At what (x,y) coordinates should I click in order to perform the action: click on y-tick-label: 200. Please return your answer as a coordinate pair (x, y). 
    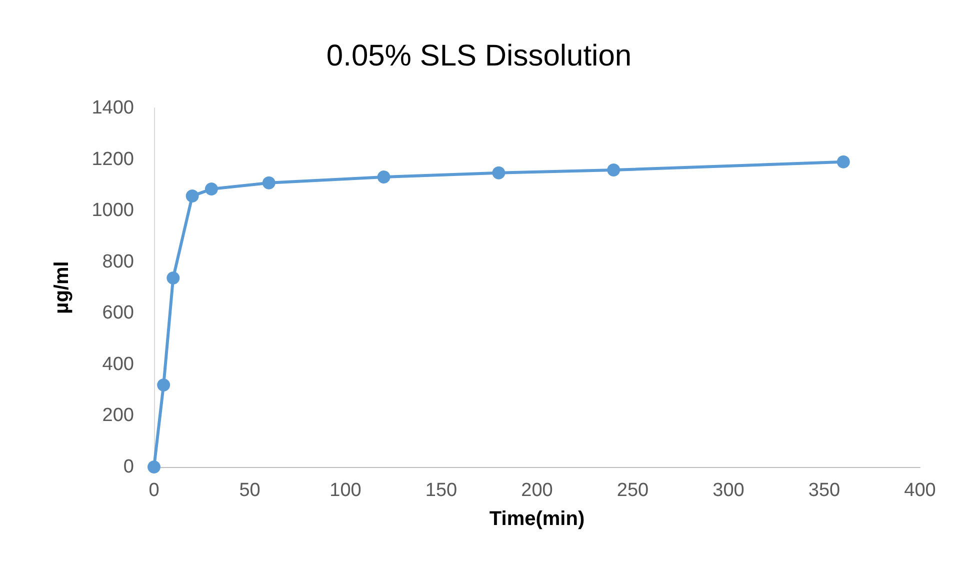
    Looking at the image, I should click on (118, 415).